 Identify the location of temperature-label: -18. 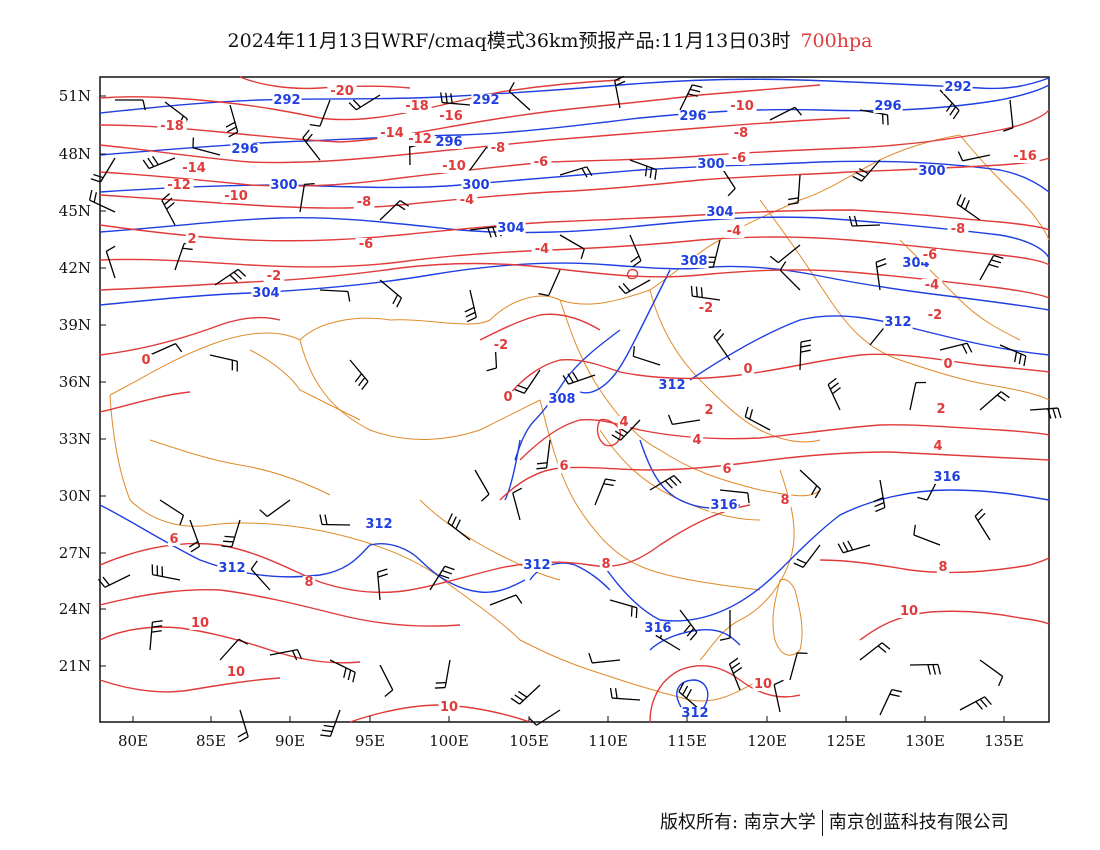
(172, 126).